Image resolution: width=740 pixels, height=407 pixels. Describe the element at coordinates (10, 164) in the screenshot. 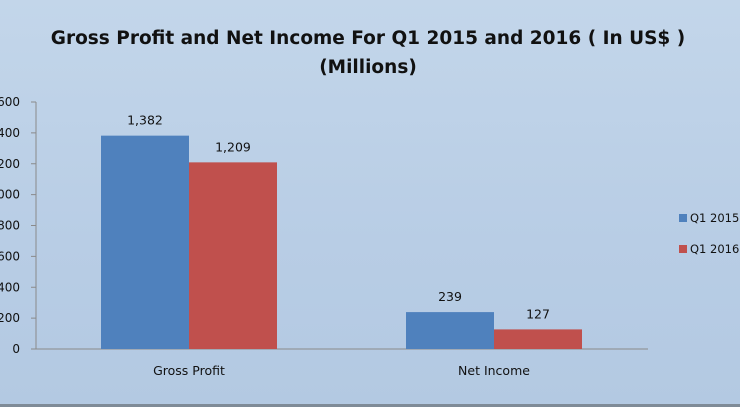

I see `y-tick-label: 1200` at that location.